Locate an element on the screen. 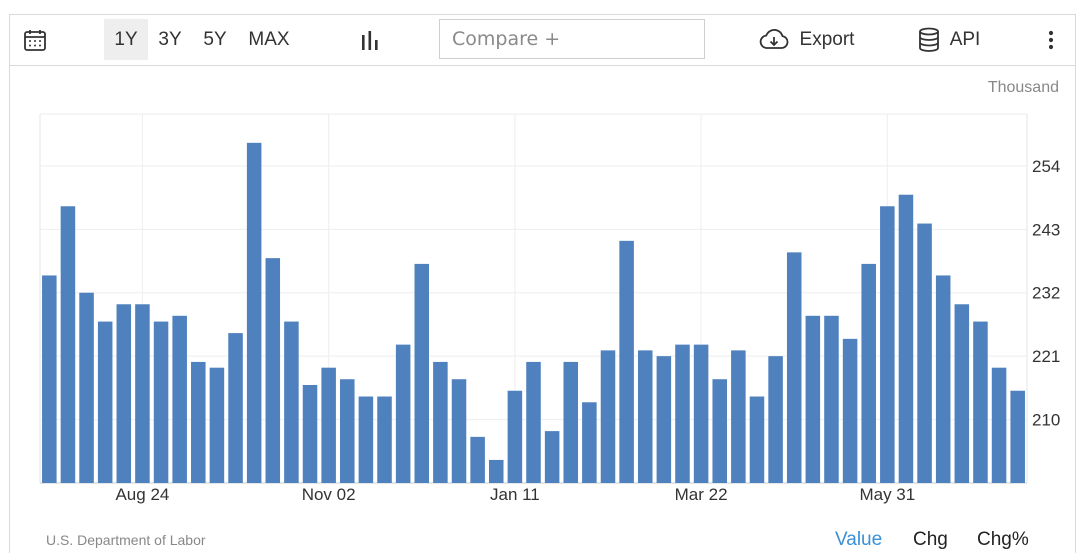 The image size is (1088, 553). tab-change-percent: Chg% is located at coordinates (1003, 539).